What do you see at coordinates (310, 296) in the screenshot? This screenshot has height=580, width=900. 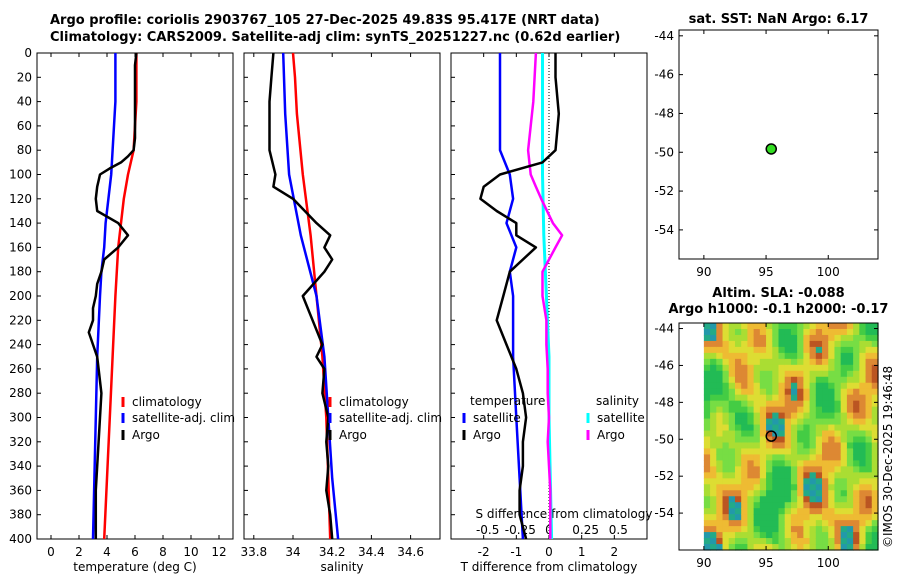 I see `salinity-satellite-line` at bounding box center [310, 296].